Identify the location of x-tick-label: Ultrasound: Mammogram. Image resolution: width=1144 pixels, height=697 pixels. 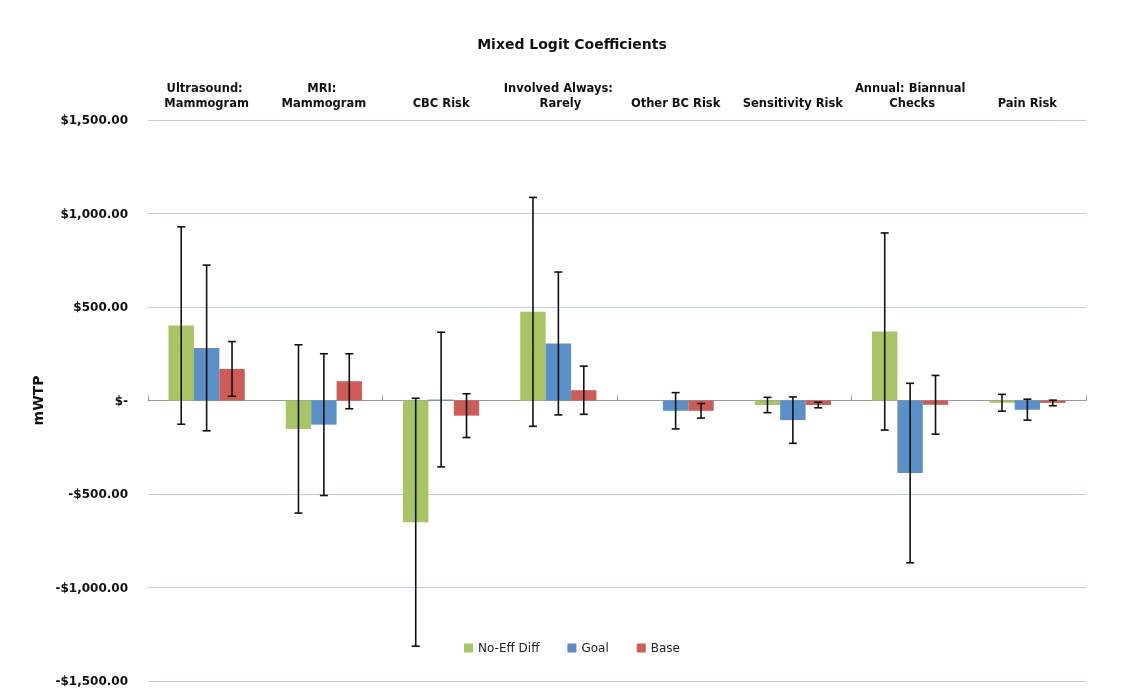
(206, 95).